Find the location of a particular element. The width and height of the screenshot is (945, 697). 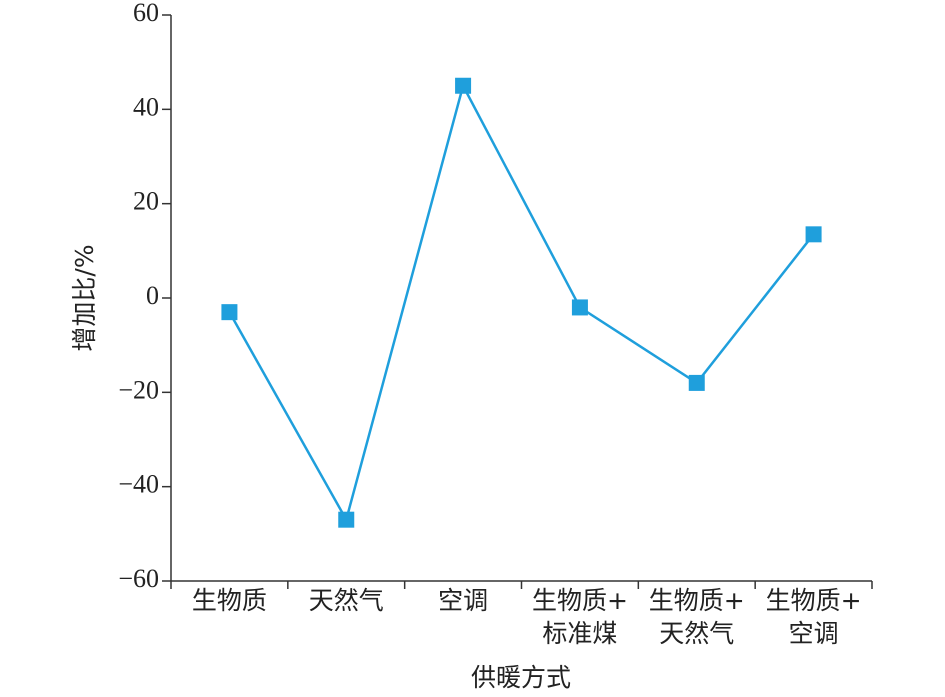

y-tick-label: 0 is located at coordinates (152, 295).